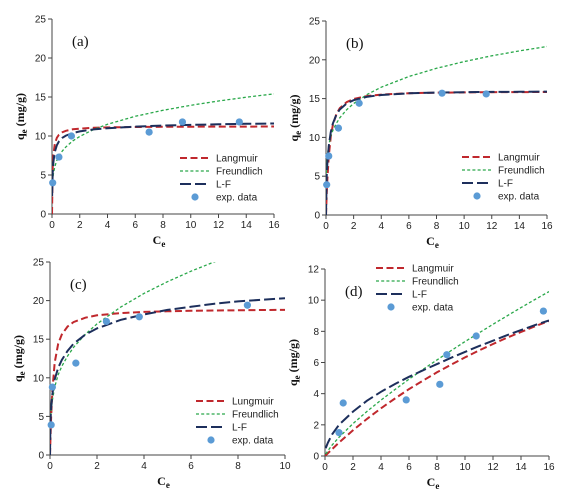 Image resolution: width=576 pixels, height=492 pixels. Describe the element at coordinates (238, 466) in the screenshot. I see `x-tick-label: 8` at that location.